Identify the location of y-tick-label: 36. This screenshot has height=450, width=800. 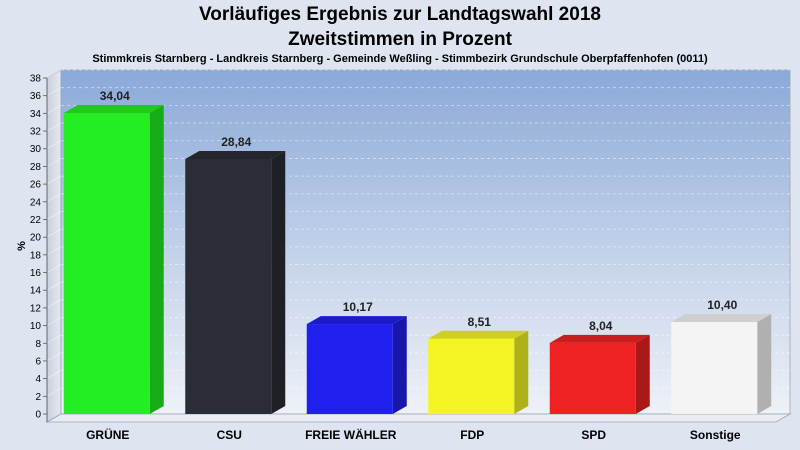
(36, 96).